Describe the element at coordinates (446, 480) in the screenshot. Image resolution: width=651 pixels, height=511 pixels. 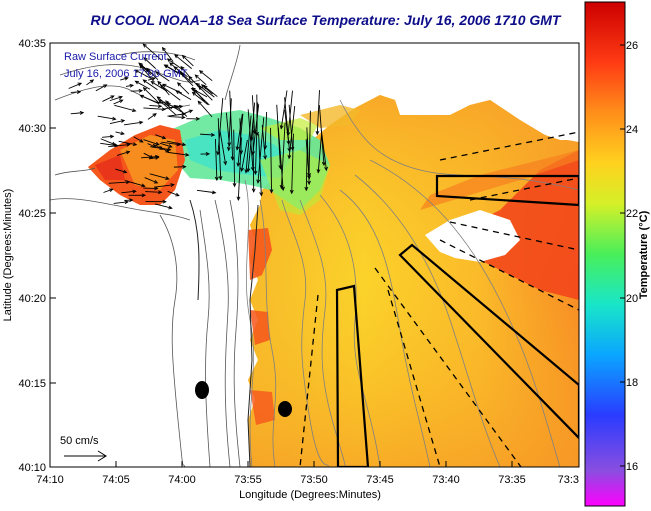
I see `x-tick-label: 73:40` at that location.